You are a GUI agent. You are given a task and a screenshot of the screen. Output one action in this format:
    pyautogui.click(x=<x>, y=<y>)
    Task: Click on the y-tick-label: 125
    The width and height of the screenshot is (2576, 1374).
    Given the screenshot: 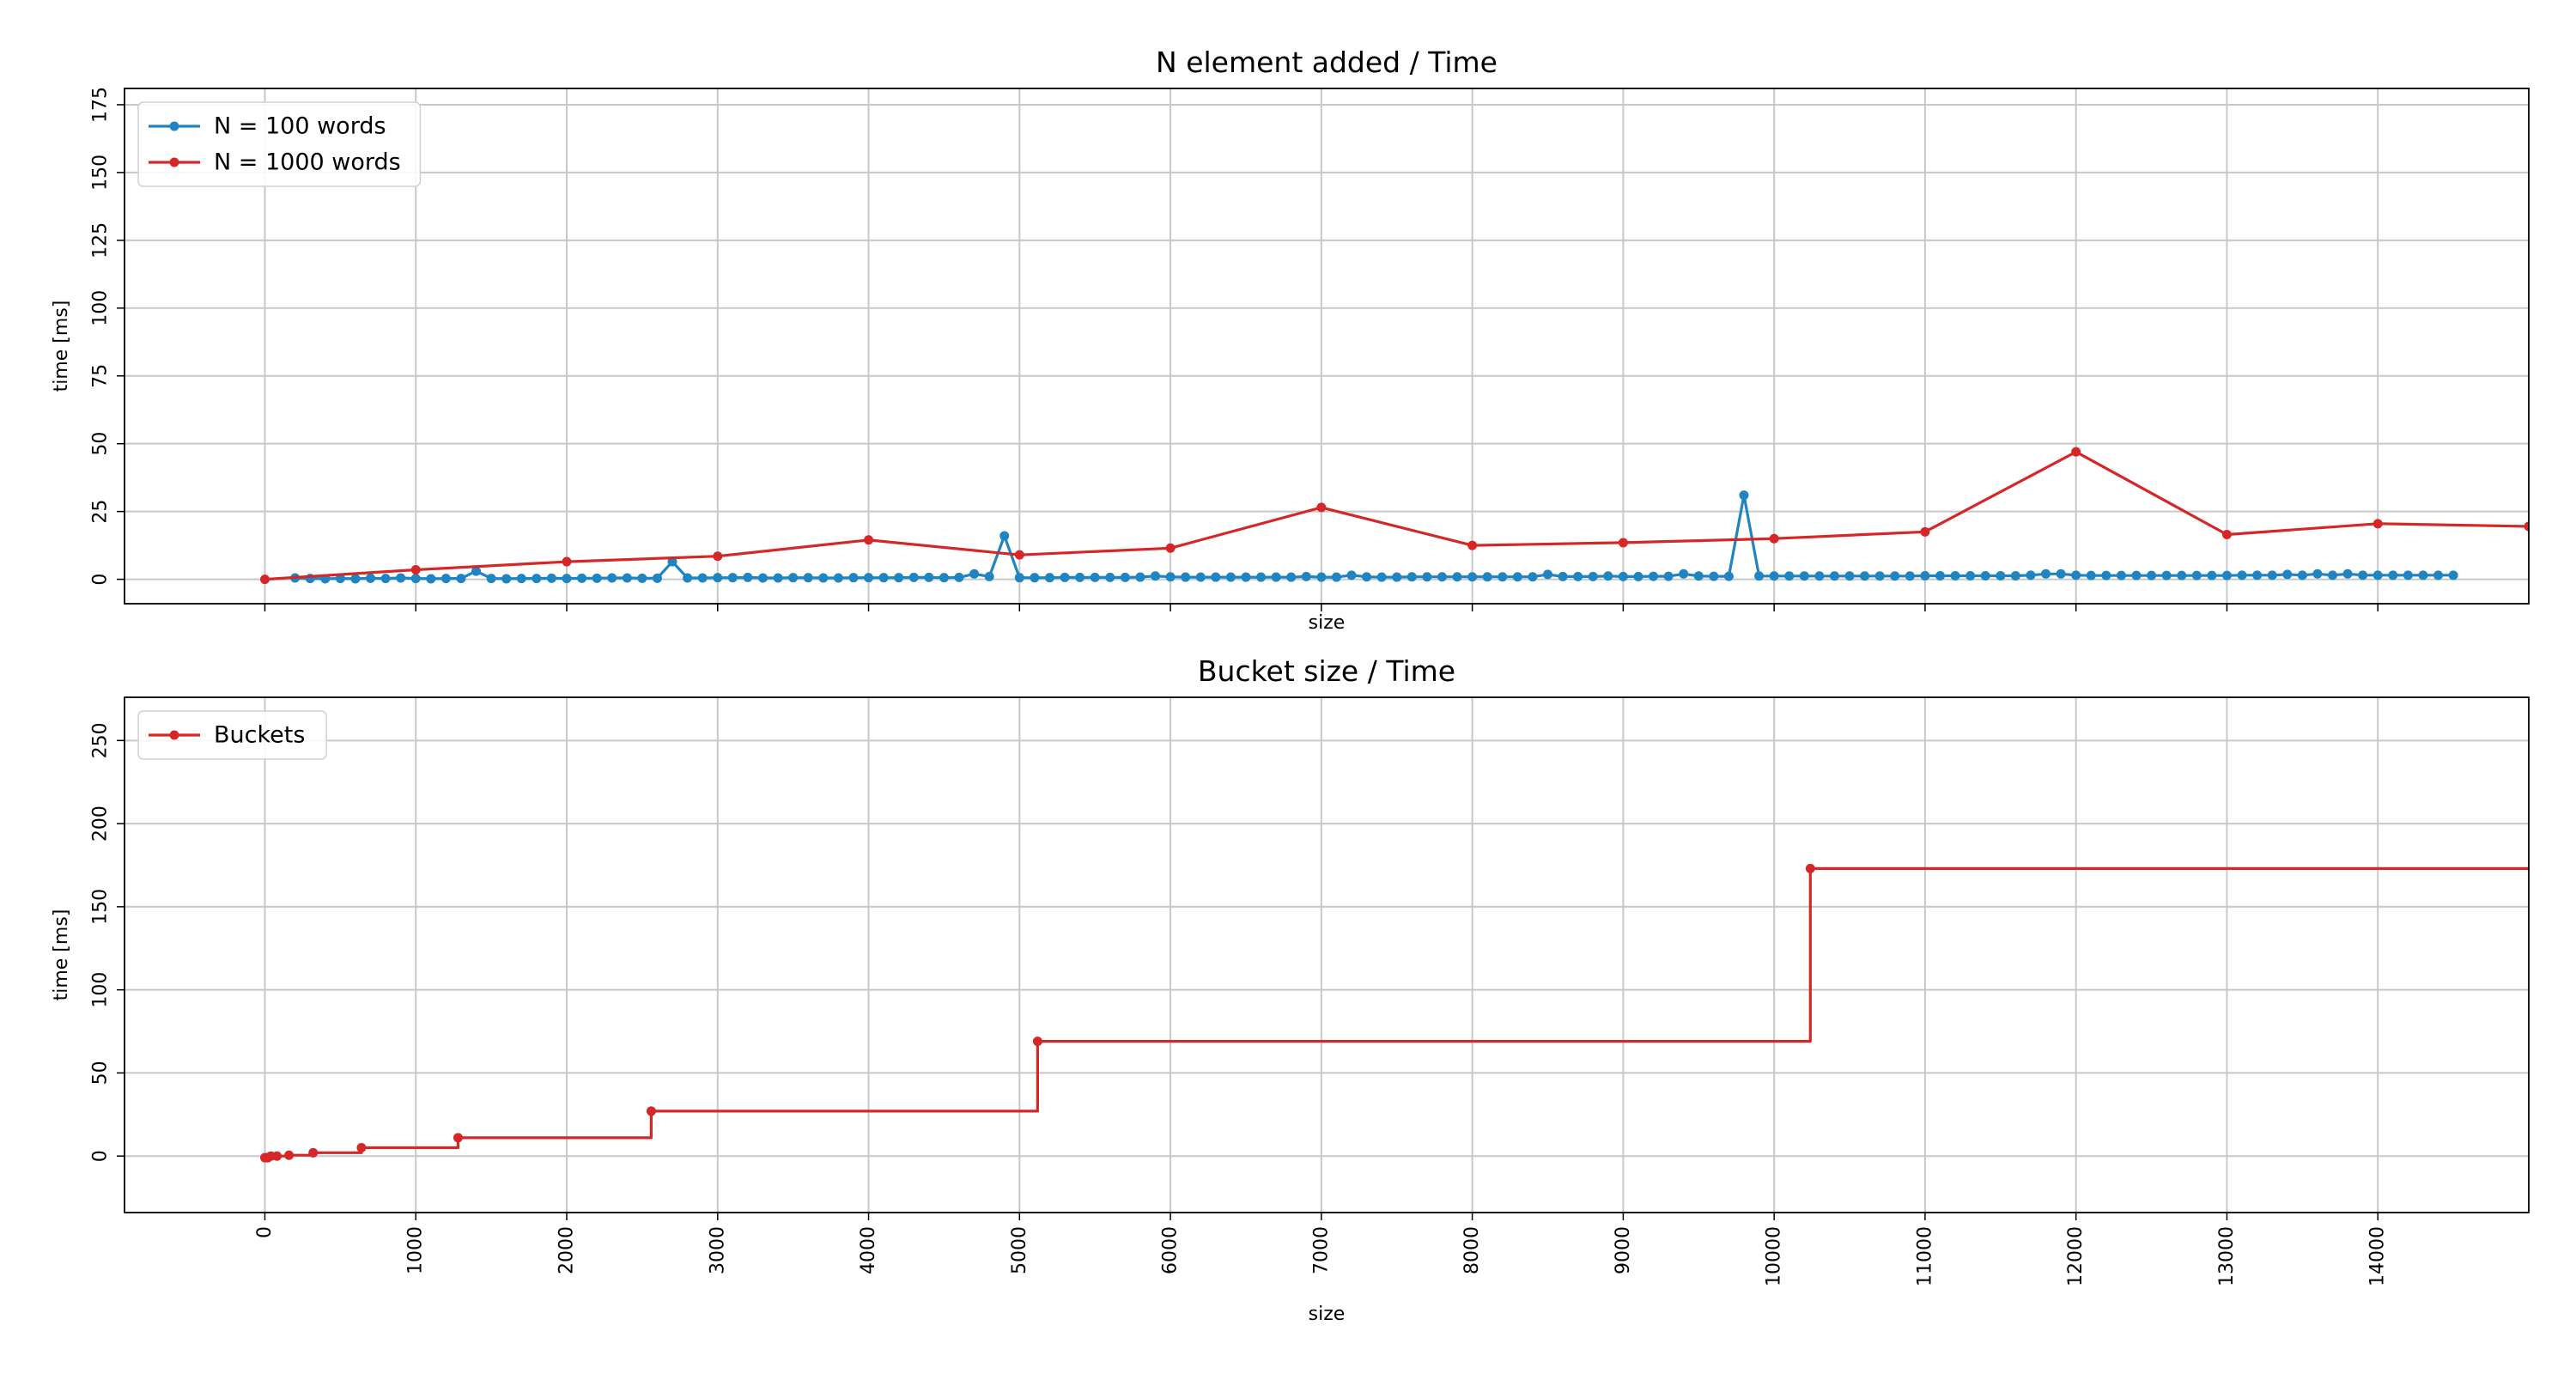 What is the action you would take?
    pyautogui.click(x=101, y=240)
    